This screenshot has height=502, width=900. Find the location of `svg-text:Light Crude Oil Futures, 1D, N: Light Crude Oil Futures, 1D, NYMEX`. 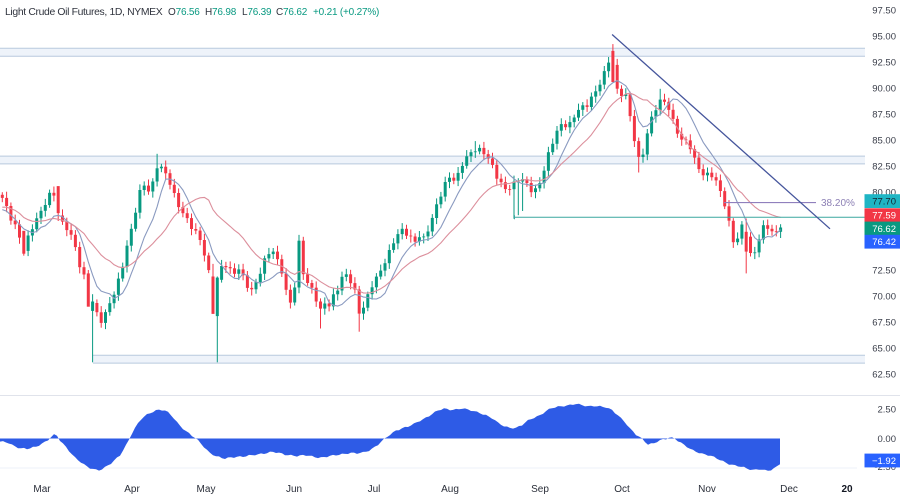

svg-text:Light Crude Oil Futures, 1D, N: Light Crude Oil Futures, 1D, NYMEX is located at coordinates (84, 12).